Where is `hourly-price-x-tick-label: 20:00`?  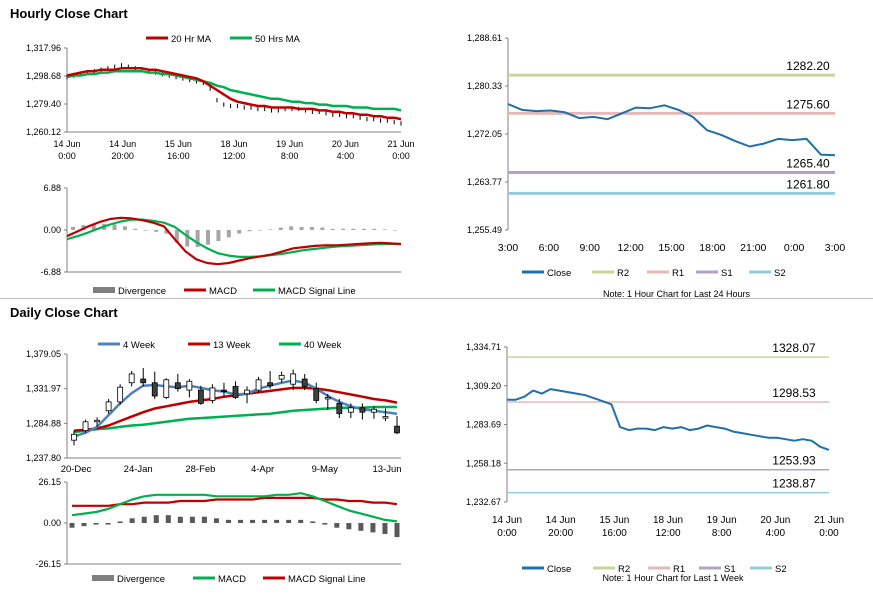
hourly-price-x-tick-label: 20:00 is located at coordinates (122, 156).